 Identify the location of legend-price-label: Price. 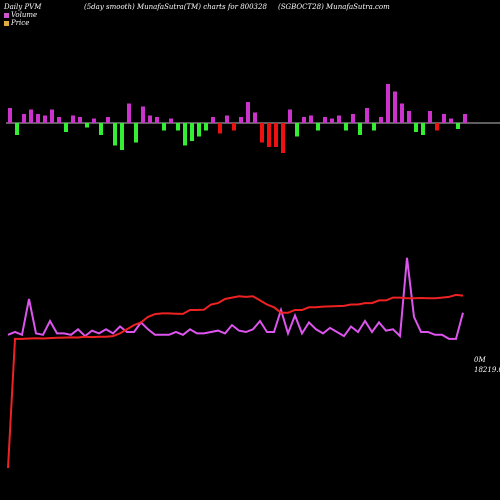
(20, 23).